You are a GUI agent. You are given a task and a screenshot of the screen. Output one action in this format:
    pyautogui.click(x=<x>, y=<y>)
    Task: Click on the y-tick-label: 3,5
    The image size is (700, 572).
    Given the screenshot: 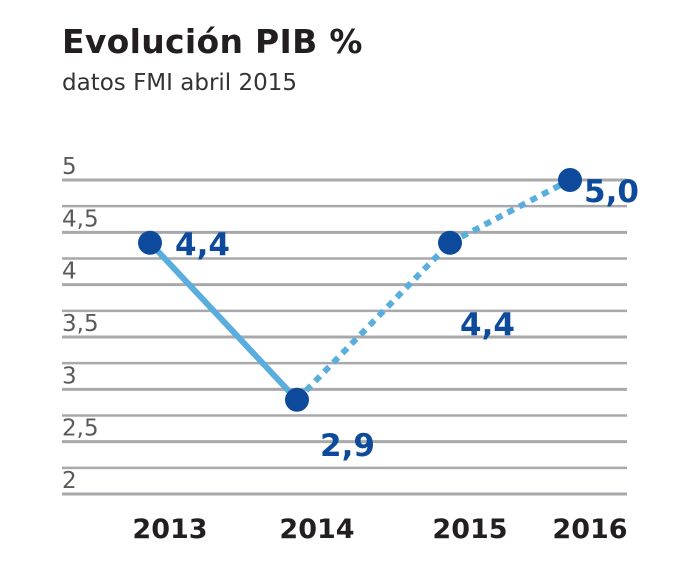 What is the action you would take?
    pyautogui.click(x=80, y=324)
    